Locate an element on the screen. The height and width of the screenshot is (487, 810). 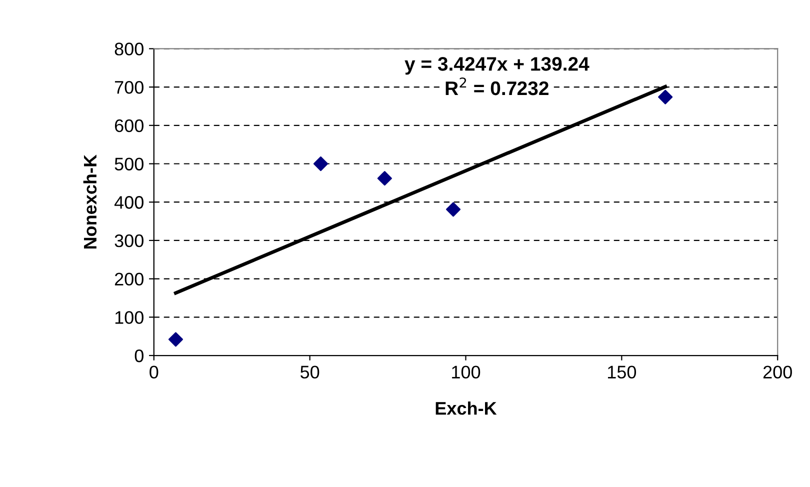
x-tick-label: 100 is located at coordinates (466, 372).